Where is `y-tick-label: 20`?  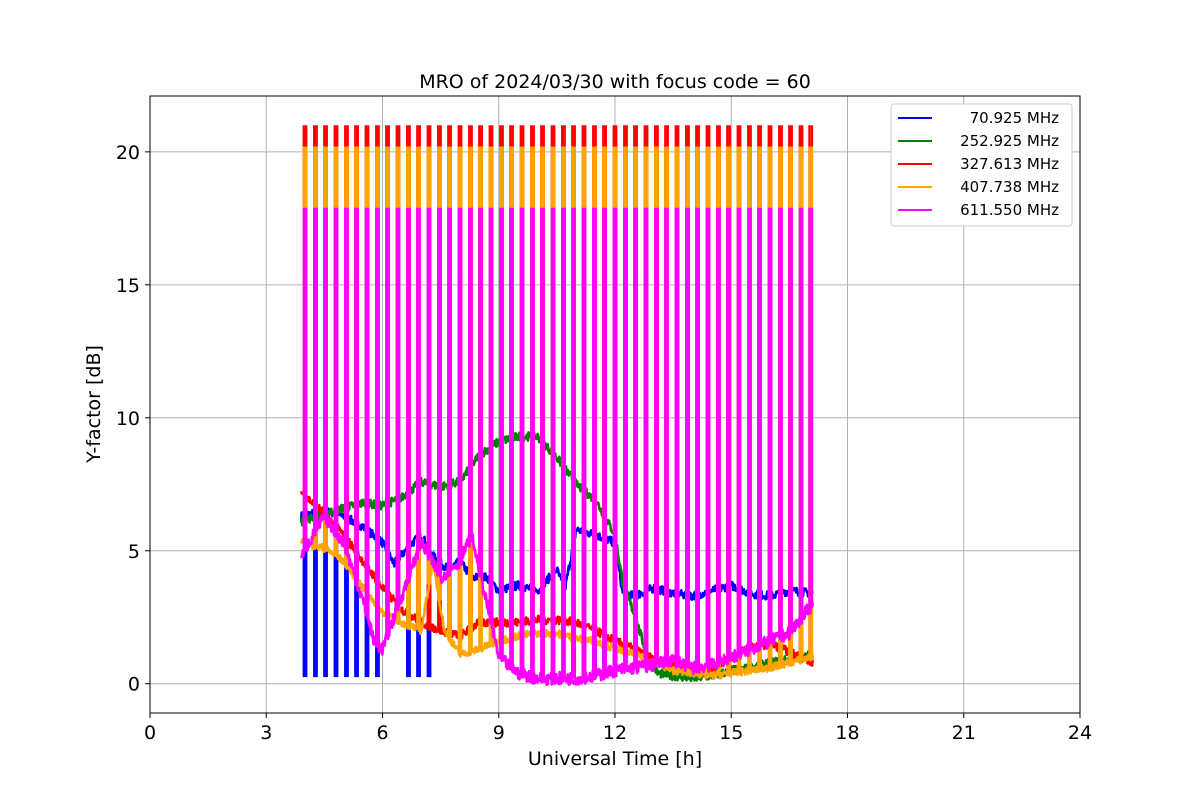
y-tick-label: 20 is located at coordinates (128, 153).